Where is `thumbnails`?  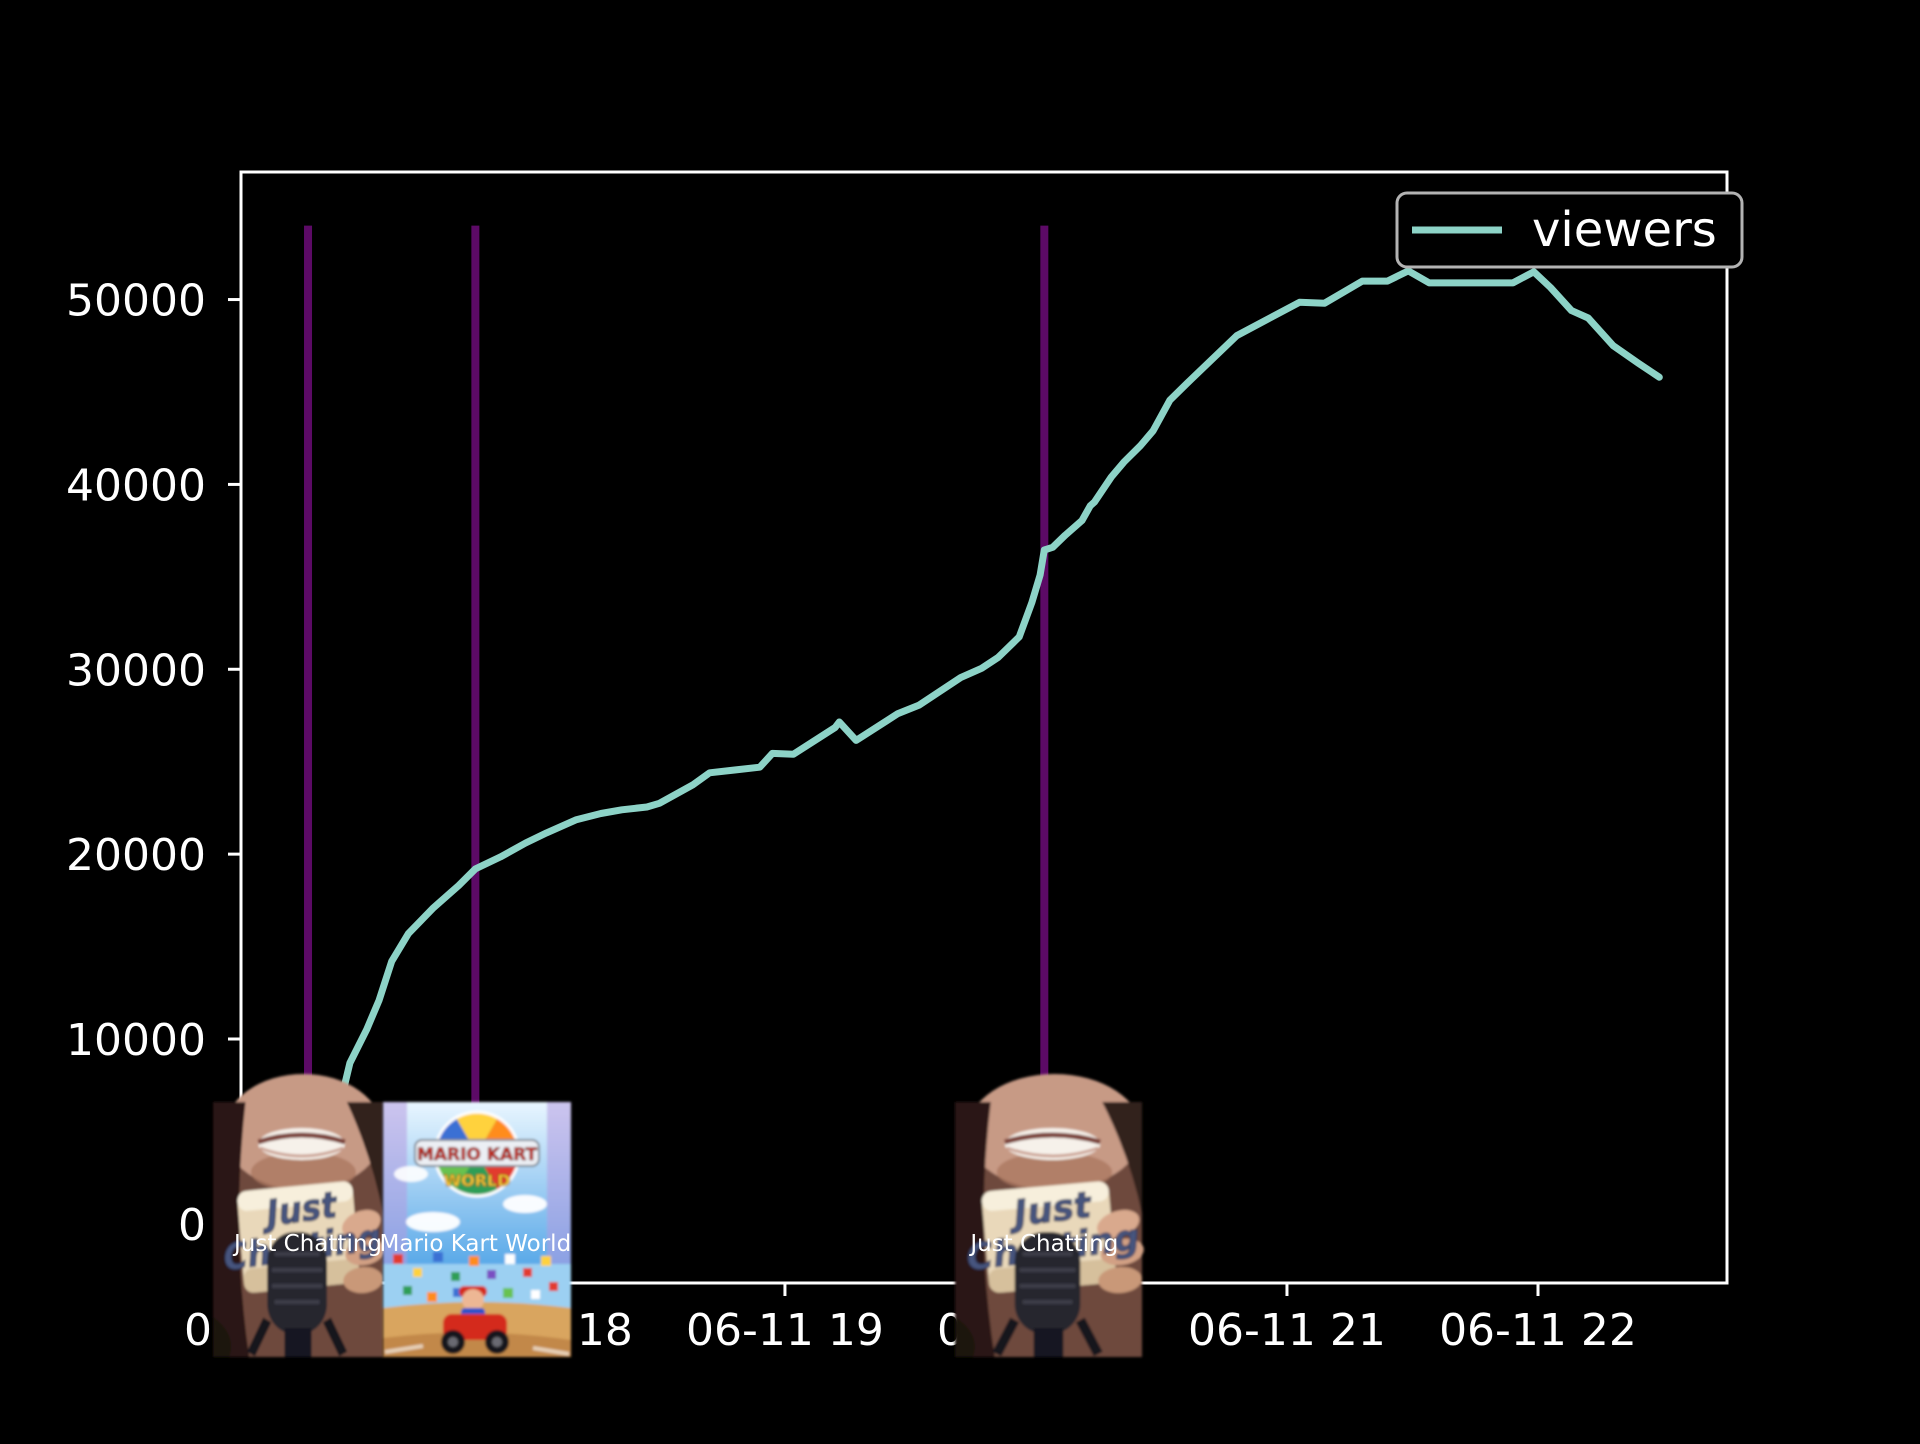
thumbnails is located at coordinates (679, 1215).